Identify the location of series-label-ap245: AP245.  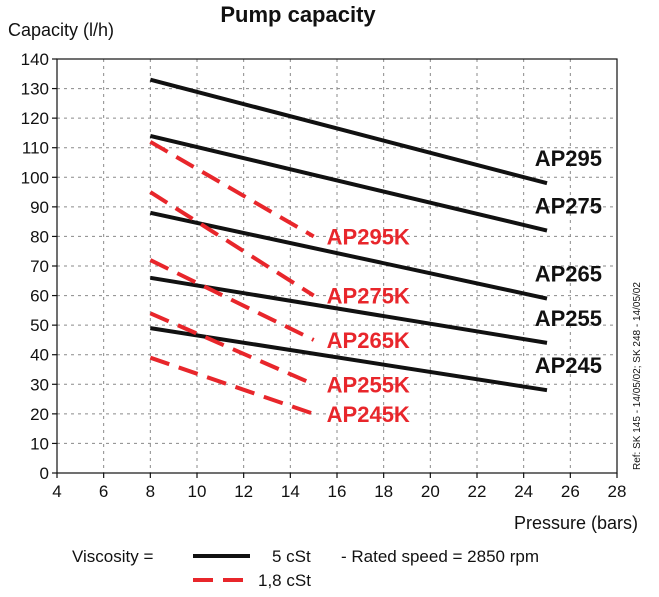
(568, 365).